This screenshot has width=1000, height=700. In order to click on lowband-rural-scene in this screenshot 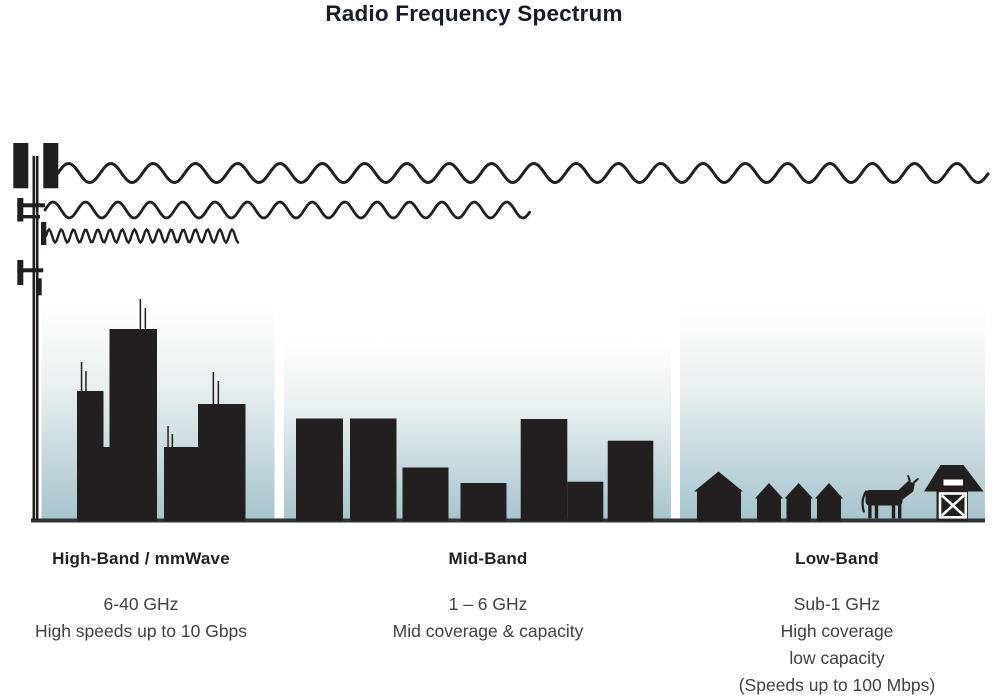, I will do `click(839, 493)`.